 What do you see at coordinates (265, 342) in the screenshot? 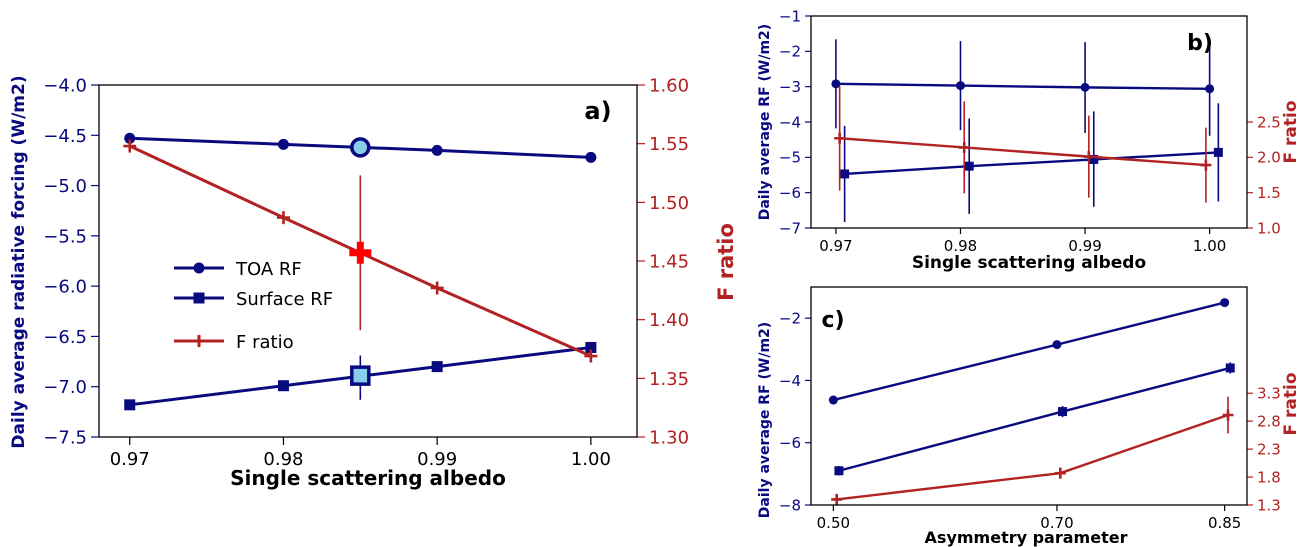
I see `legend-label-fratio: F ratio` at bounding box center [265, 342].